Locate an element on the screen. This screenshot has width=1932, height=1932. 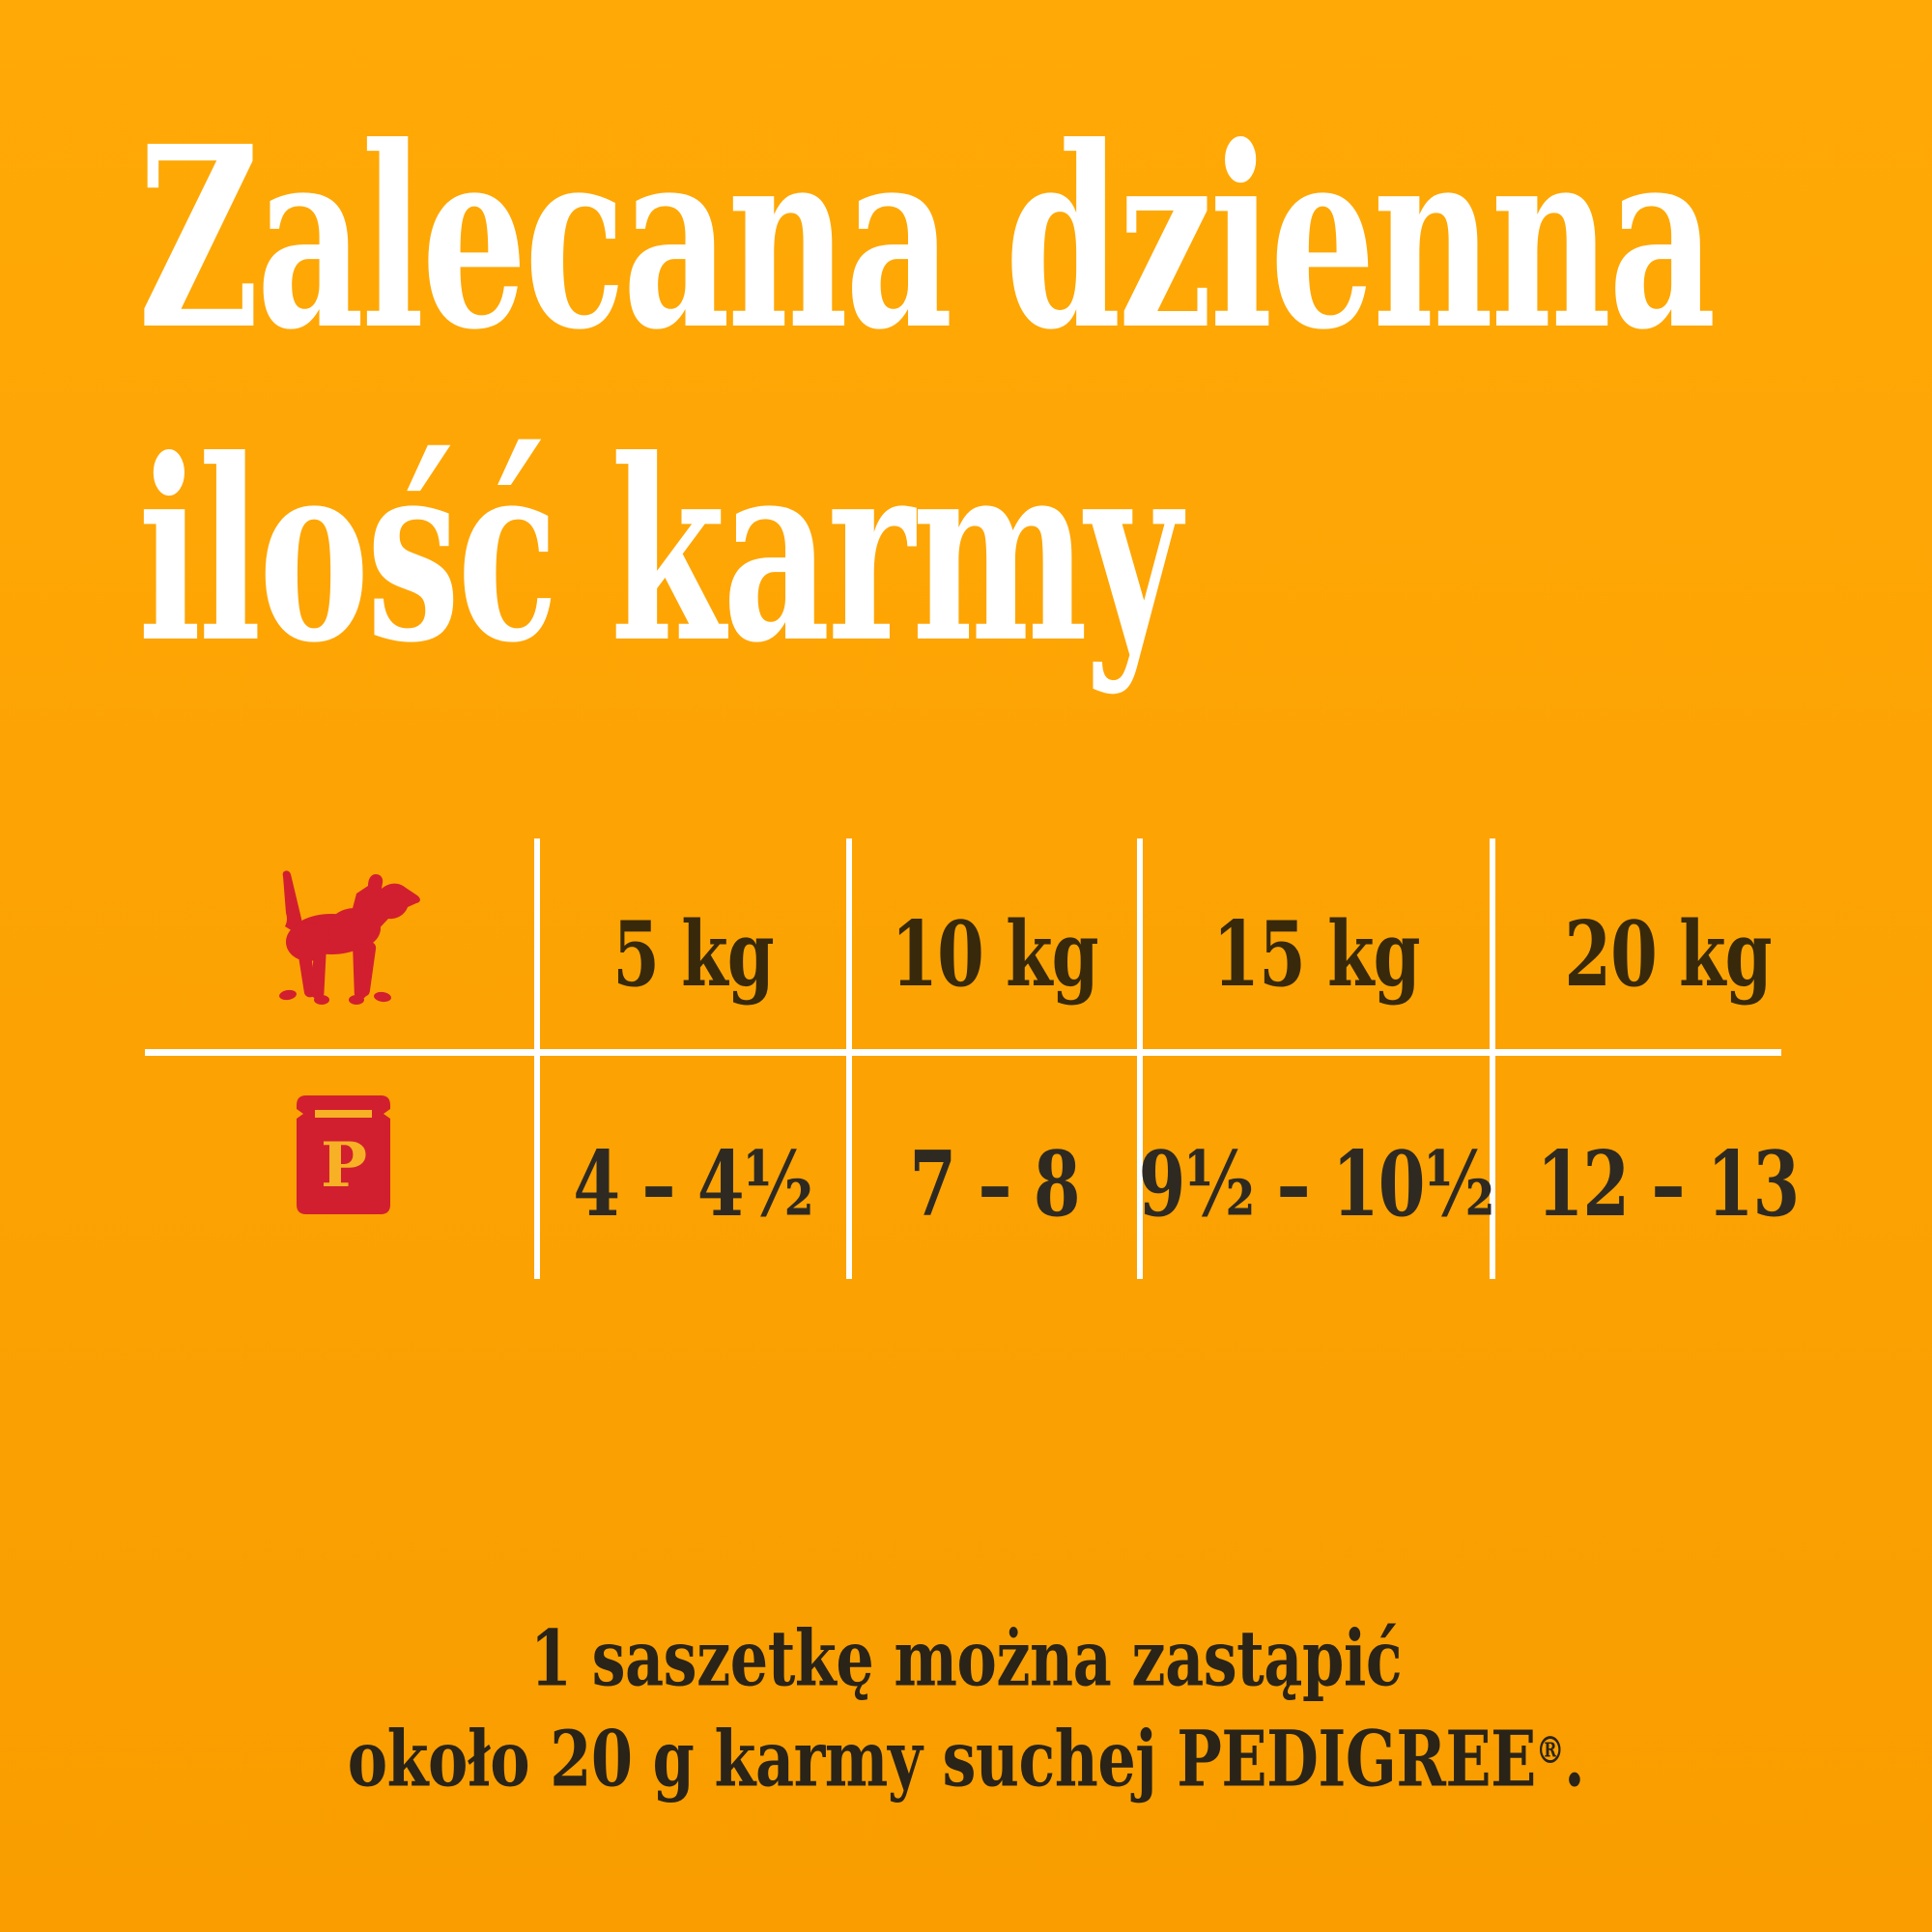
portion-value: 9½ – 10½ is located at coordinates (1316, 1183).